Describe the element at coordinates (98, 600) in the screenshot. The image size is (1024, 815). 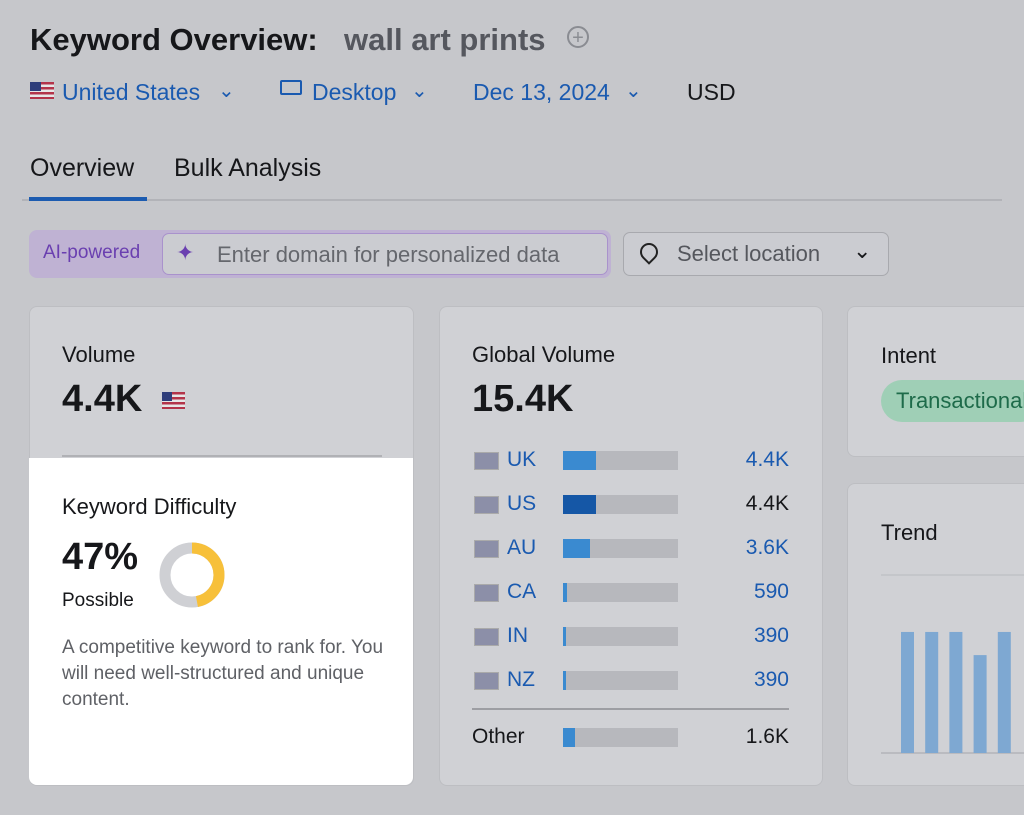
I see `kd-level: Possible` at that location.